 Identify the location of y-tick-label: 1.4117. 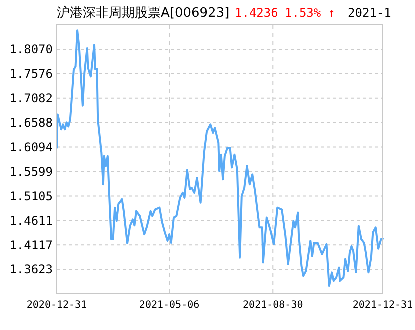
(31, 245).